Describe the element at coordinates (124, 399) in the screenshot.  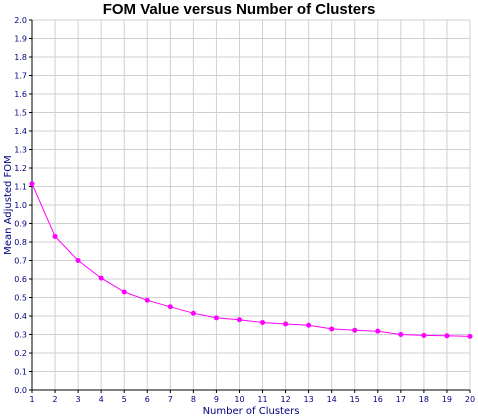
I see `x-tick-label: 5` at that location.